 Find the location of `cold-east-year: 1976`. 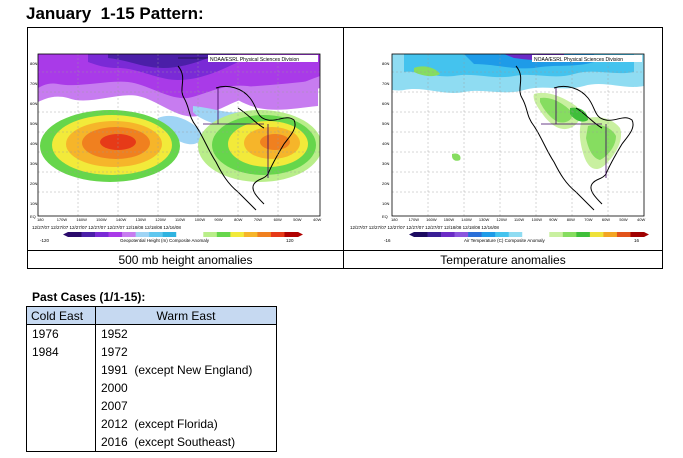

cold-east-year: 1976 is located at coordinates (61, 333).